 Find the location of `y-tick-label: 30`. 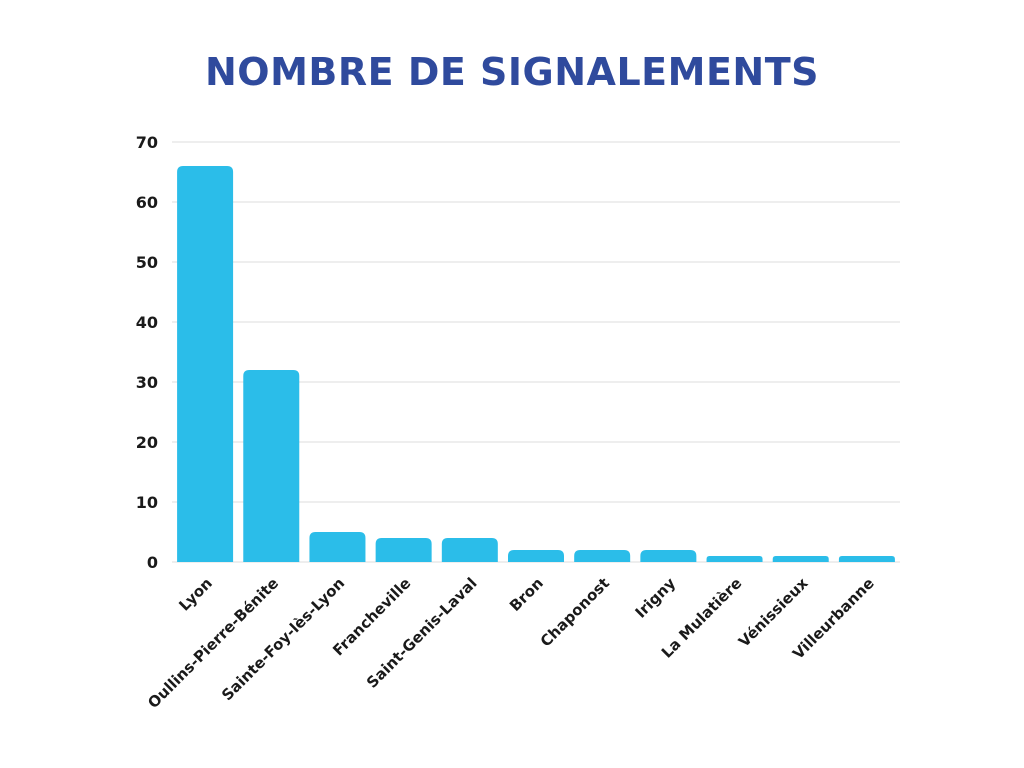

y-tick-label: 30 is located at coordinates (147, 382).